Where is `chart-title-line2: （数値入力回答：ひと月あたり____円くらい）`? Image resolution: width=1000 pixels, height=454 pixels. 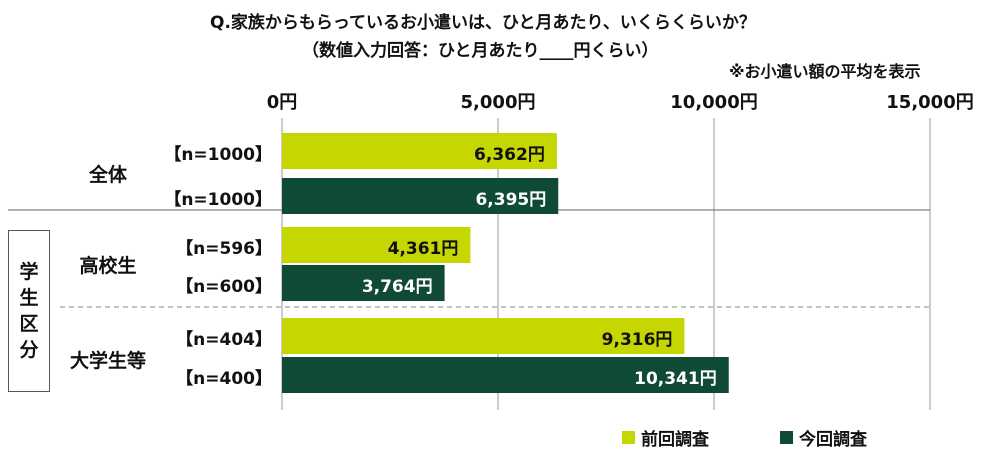
chart-title-line2: （数値入力回答：ひと月あたり____円くらい） is located at coordinates (480, 51).